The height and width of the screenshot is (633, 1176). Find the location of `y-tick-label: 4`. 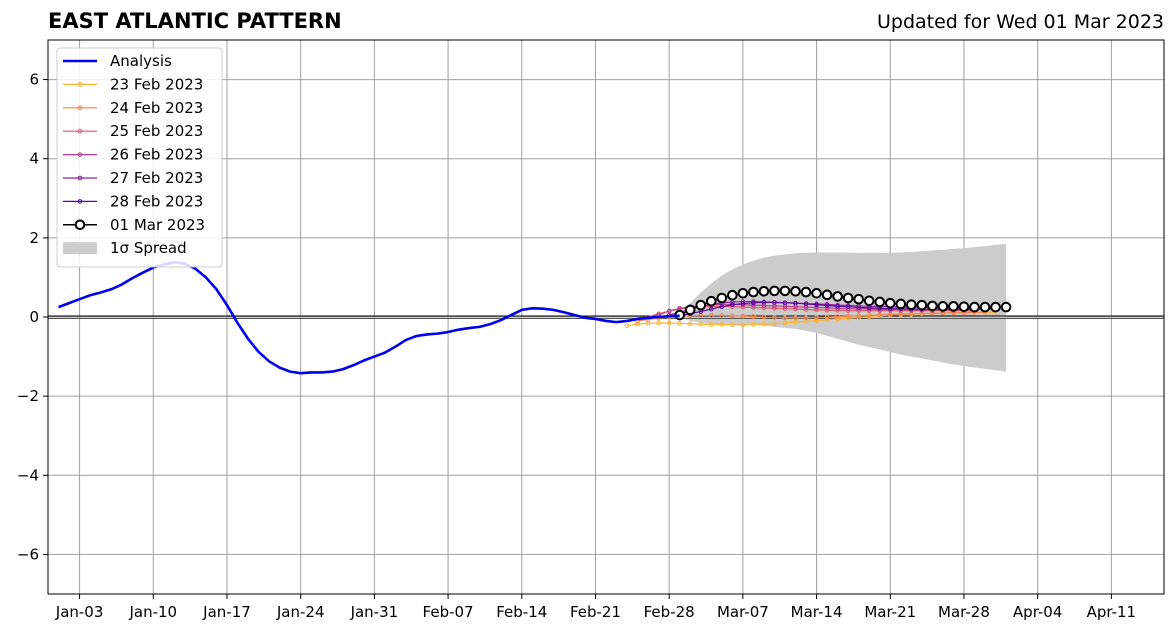

y-tick-label: 4 is located at coordinates (34, 159).